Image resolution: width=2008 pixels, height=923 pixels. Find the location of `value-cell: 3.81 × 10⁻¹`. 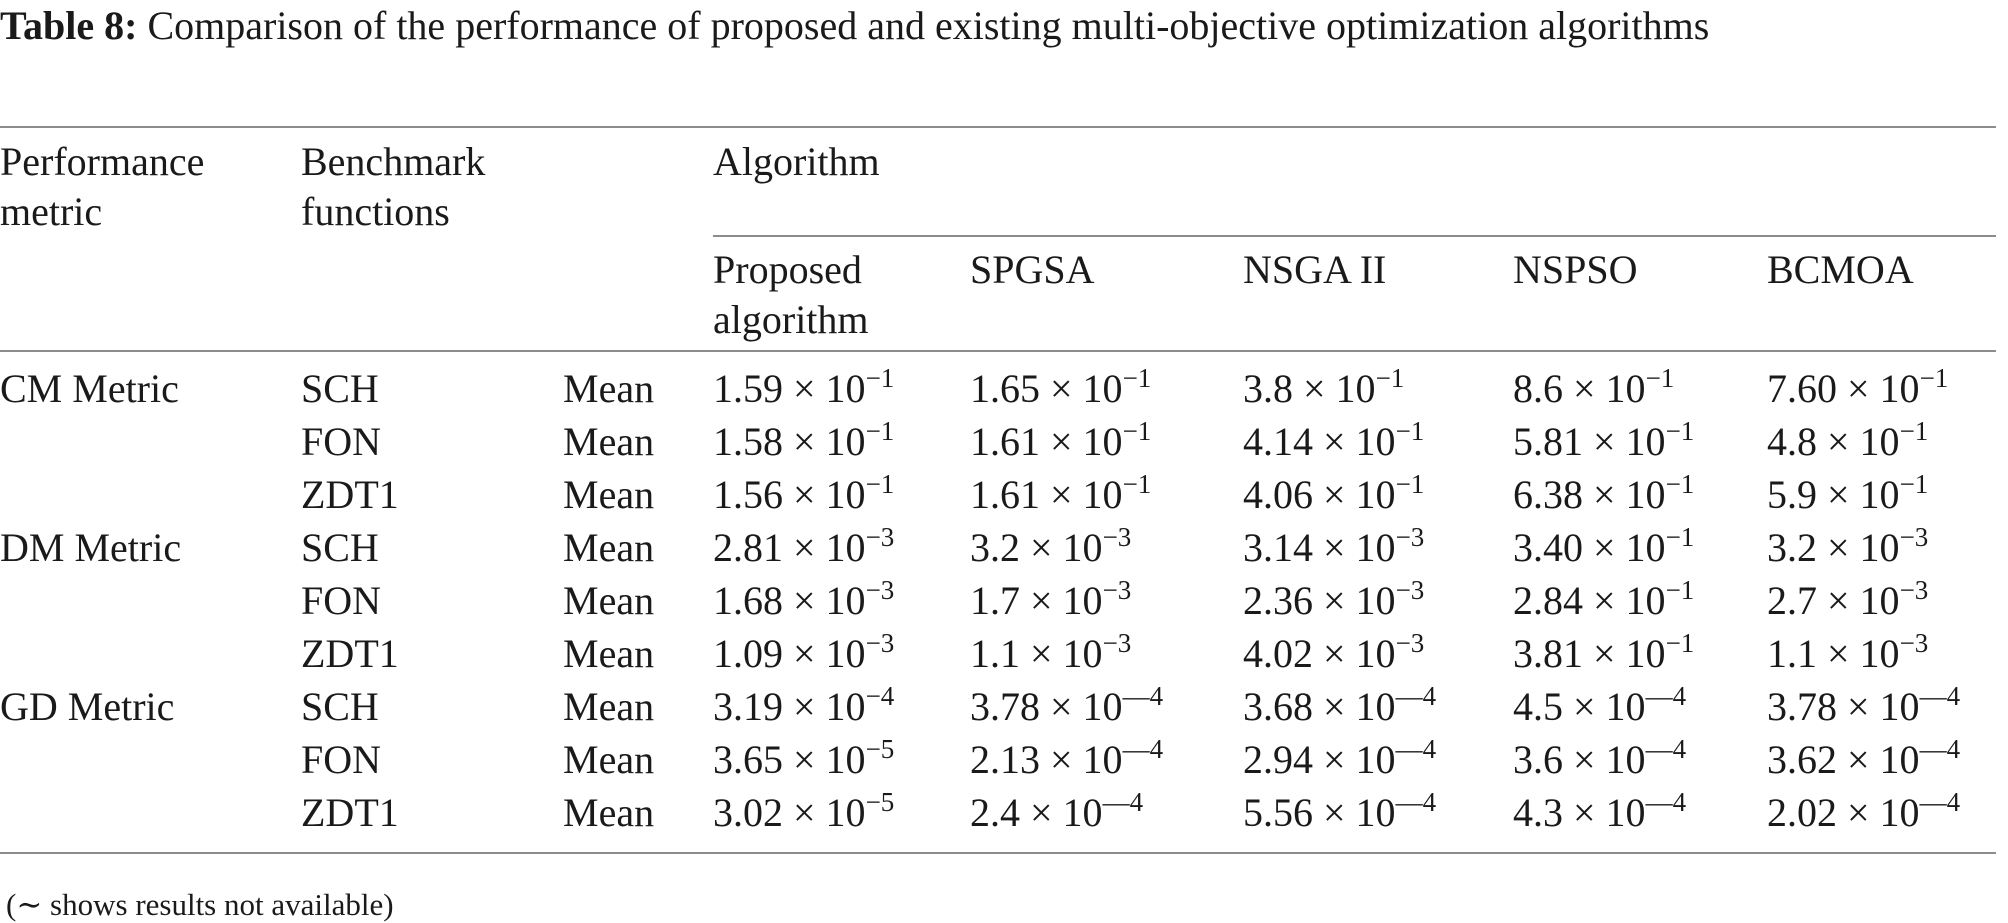

value-cell: 3.81 × 10⁻¹ is located at coordinates (1603, 654).